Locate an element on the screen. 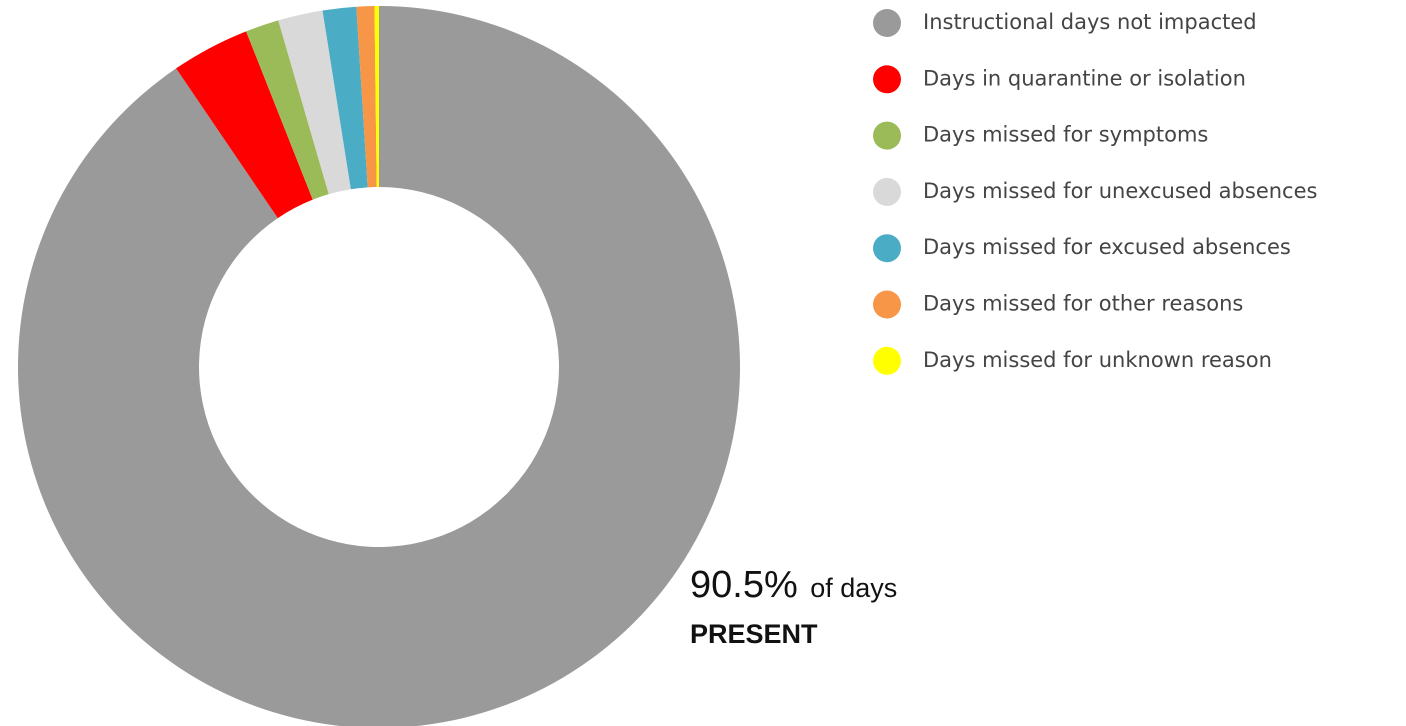 Image resolution: width=1406 pixels, height=726 pixels. legend-label: Days missed for unknown reason is located at coordinates (1097, 360).